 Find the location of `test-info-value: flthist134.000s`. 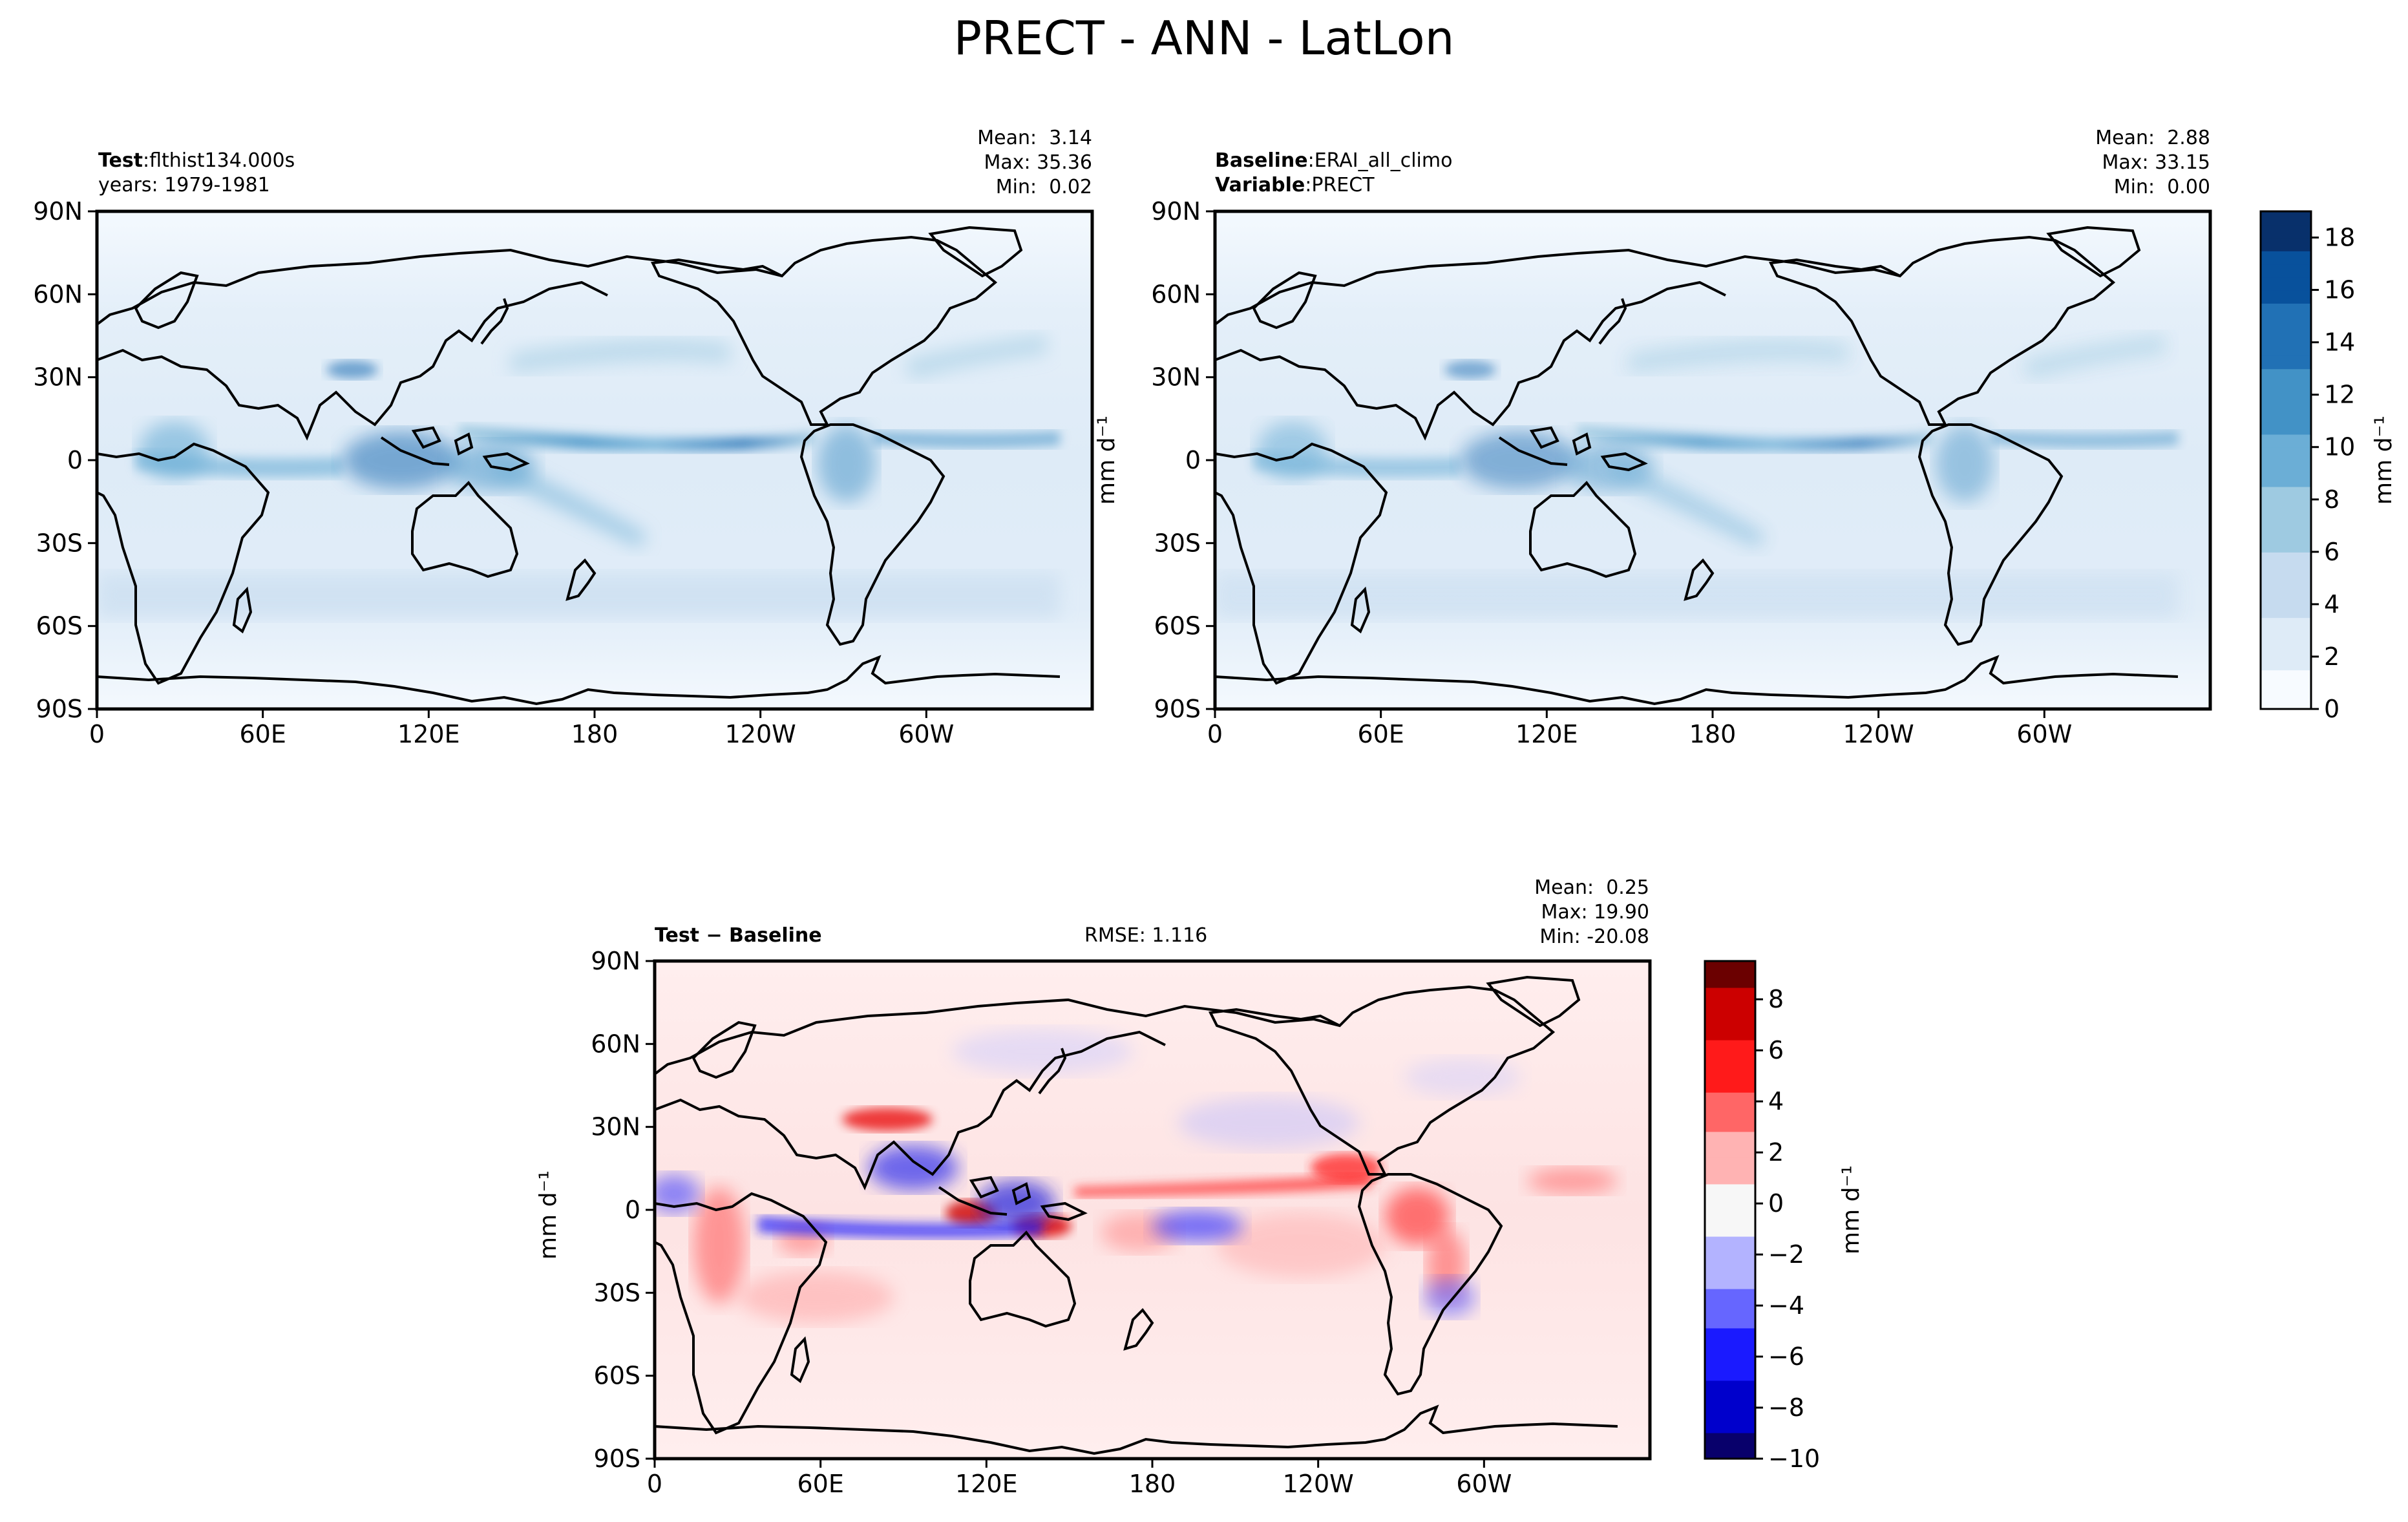

test-info-value: flthist134.000s is located at coordinates (222, 160).